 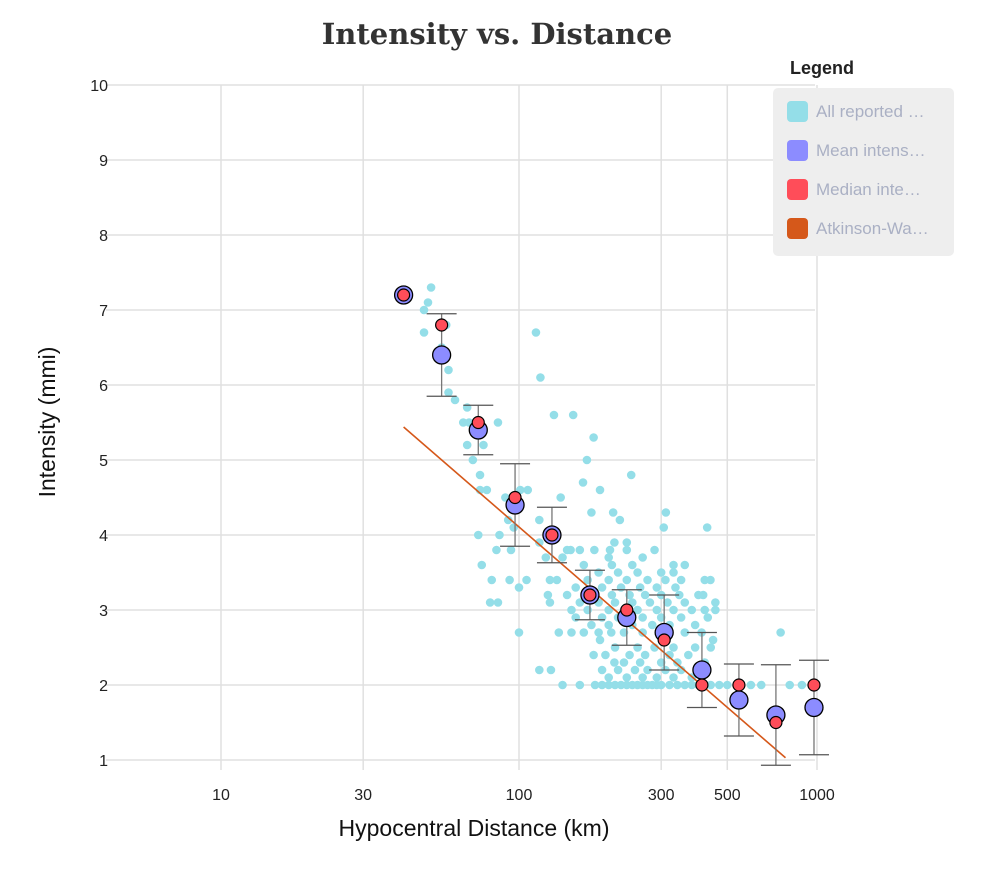 What do you see at coordinates (103, 536) in the screenshot?
I see `y-tick-label: 4` at bounding box center [103, 536].